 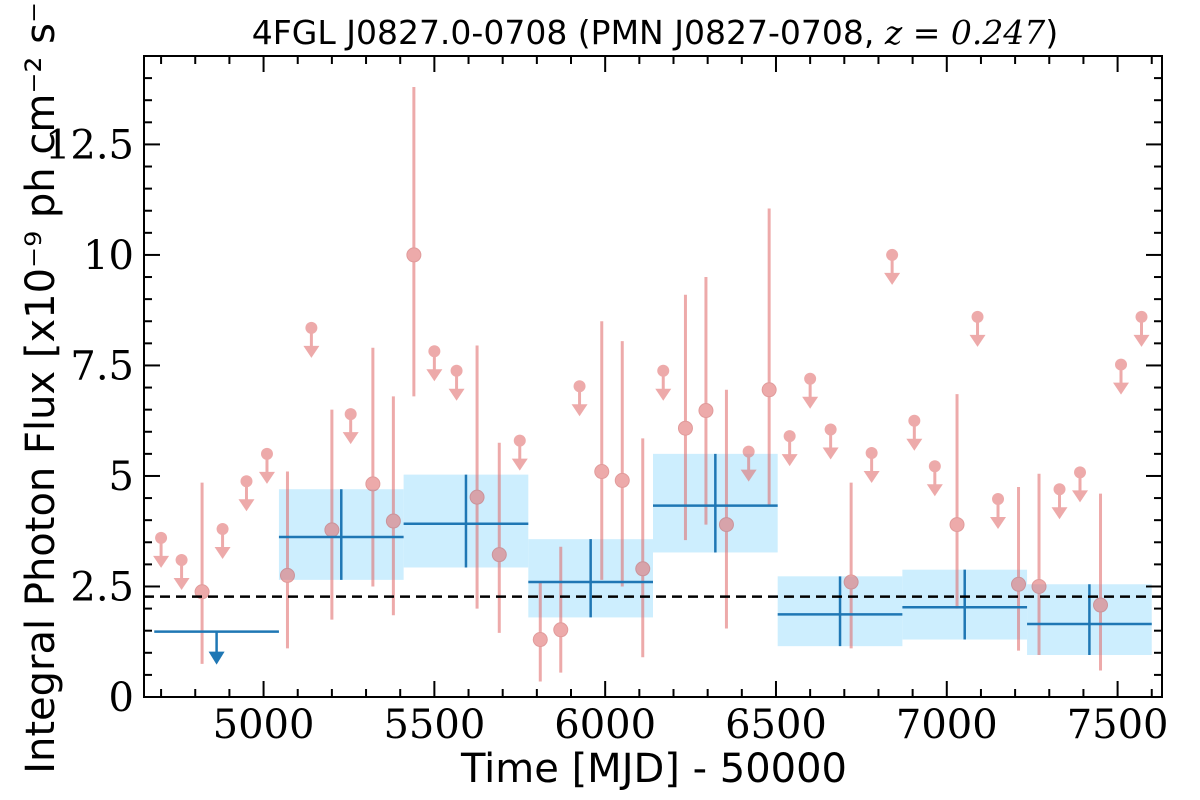 What do you see at coordinates (264, 725) in the screenshot?
I see `x-tick-label: 5000` at bounding box center [264, 725].